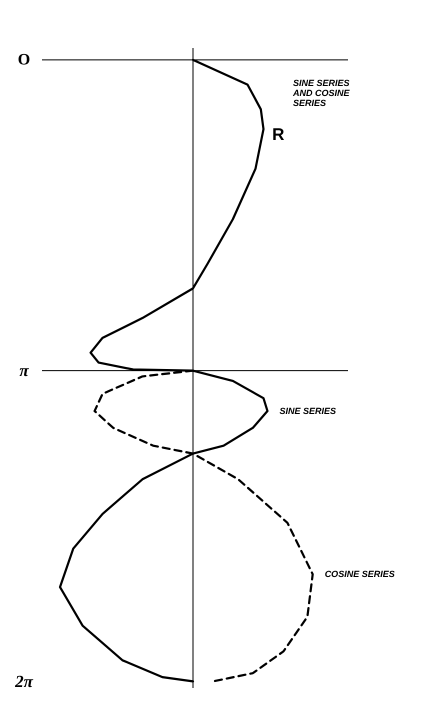 The image size is (431, 718). I want to click on series-label: SINE SERIES, so click(307, 411).